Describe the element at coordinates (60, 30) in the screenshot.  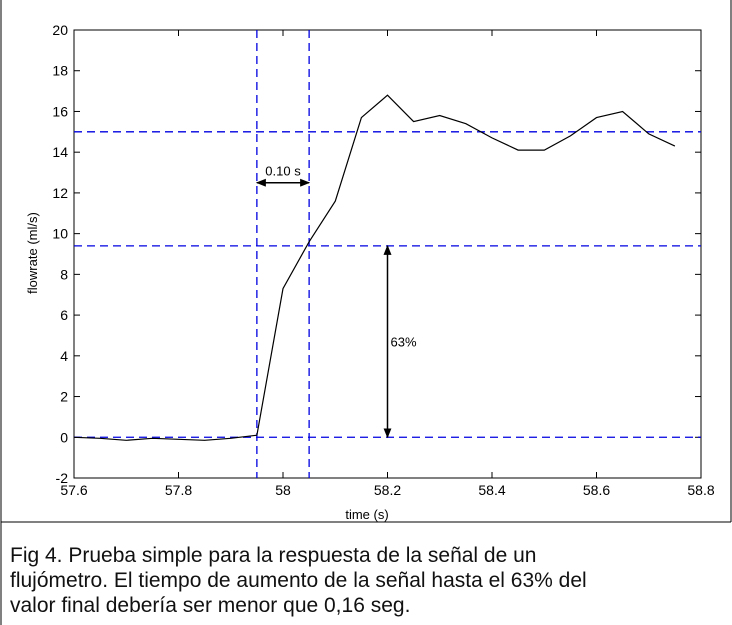
I see `y-tick-label: 20` at that location.